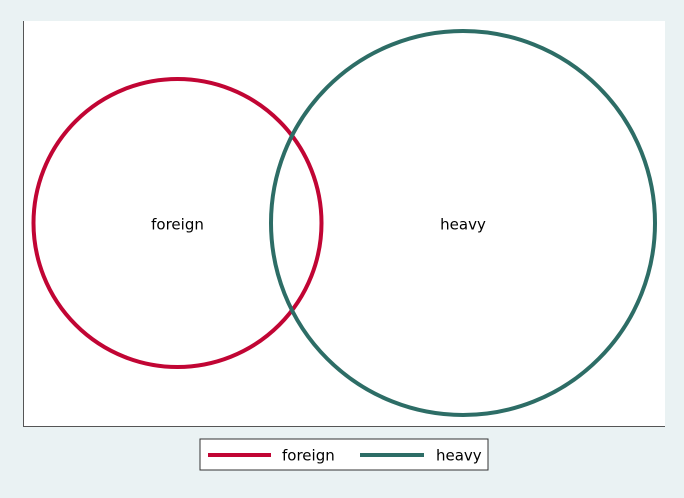 Image resolution: width=684 pixels, height=498 pixels. What do you see at coordinates (459, 456) in the screenshot?
I see `legend-label-heavy: heavy` at bounding box center [459, 456].